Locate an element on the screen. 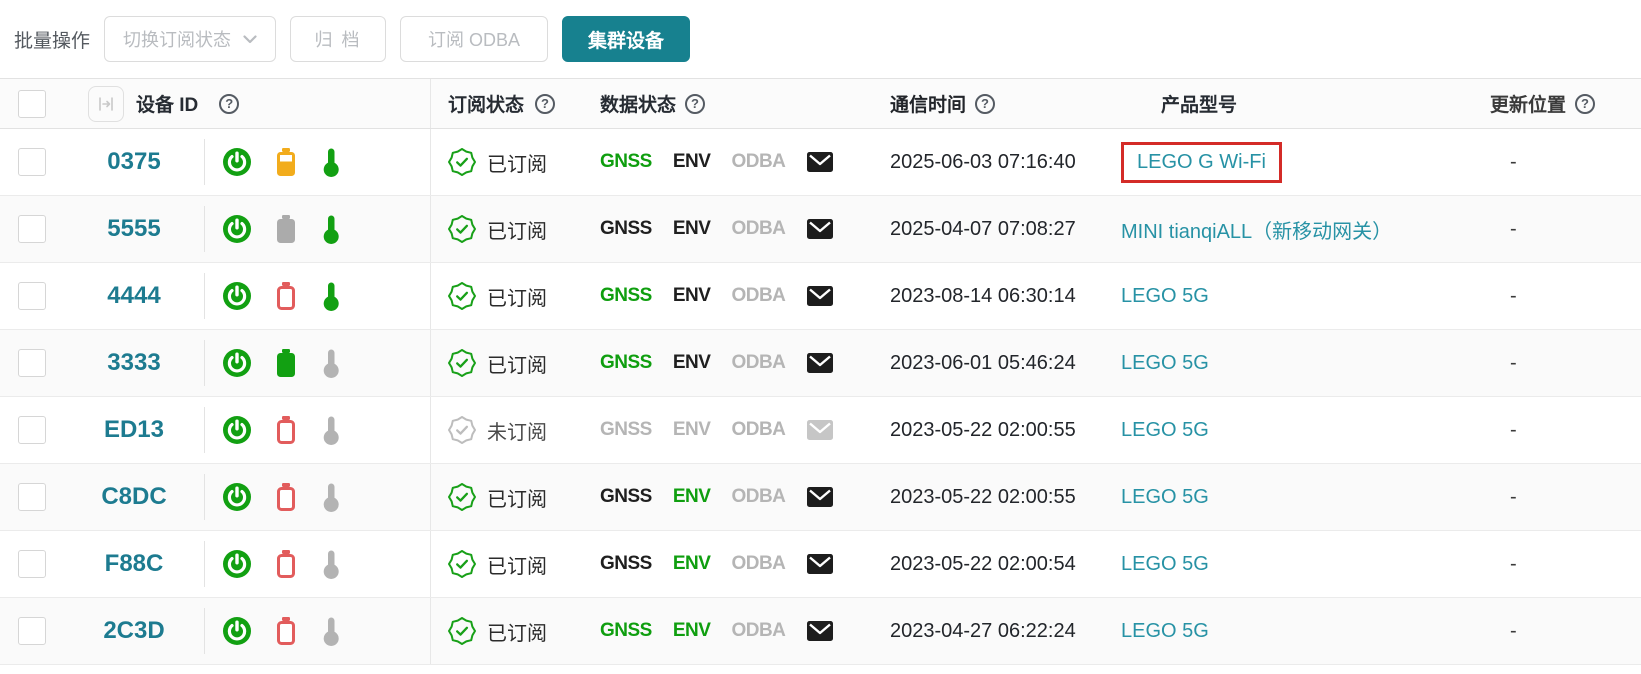 The height and width of the screenshot is (674, 1641). header-comm-time: 通信时间 ? is located at coordinates (978, 103).